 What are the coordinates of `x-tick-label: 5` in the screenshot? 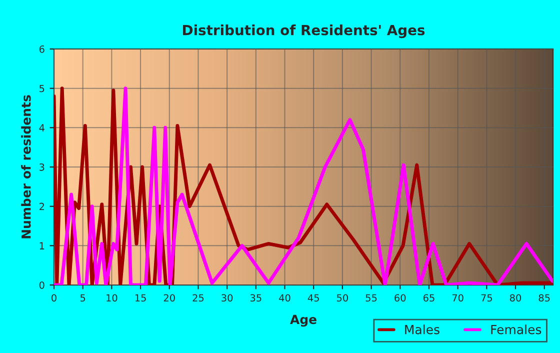 It's located at (83, 298).